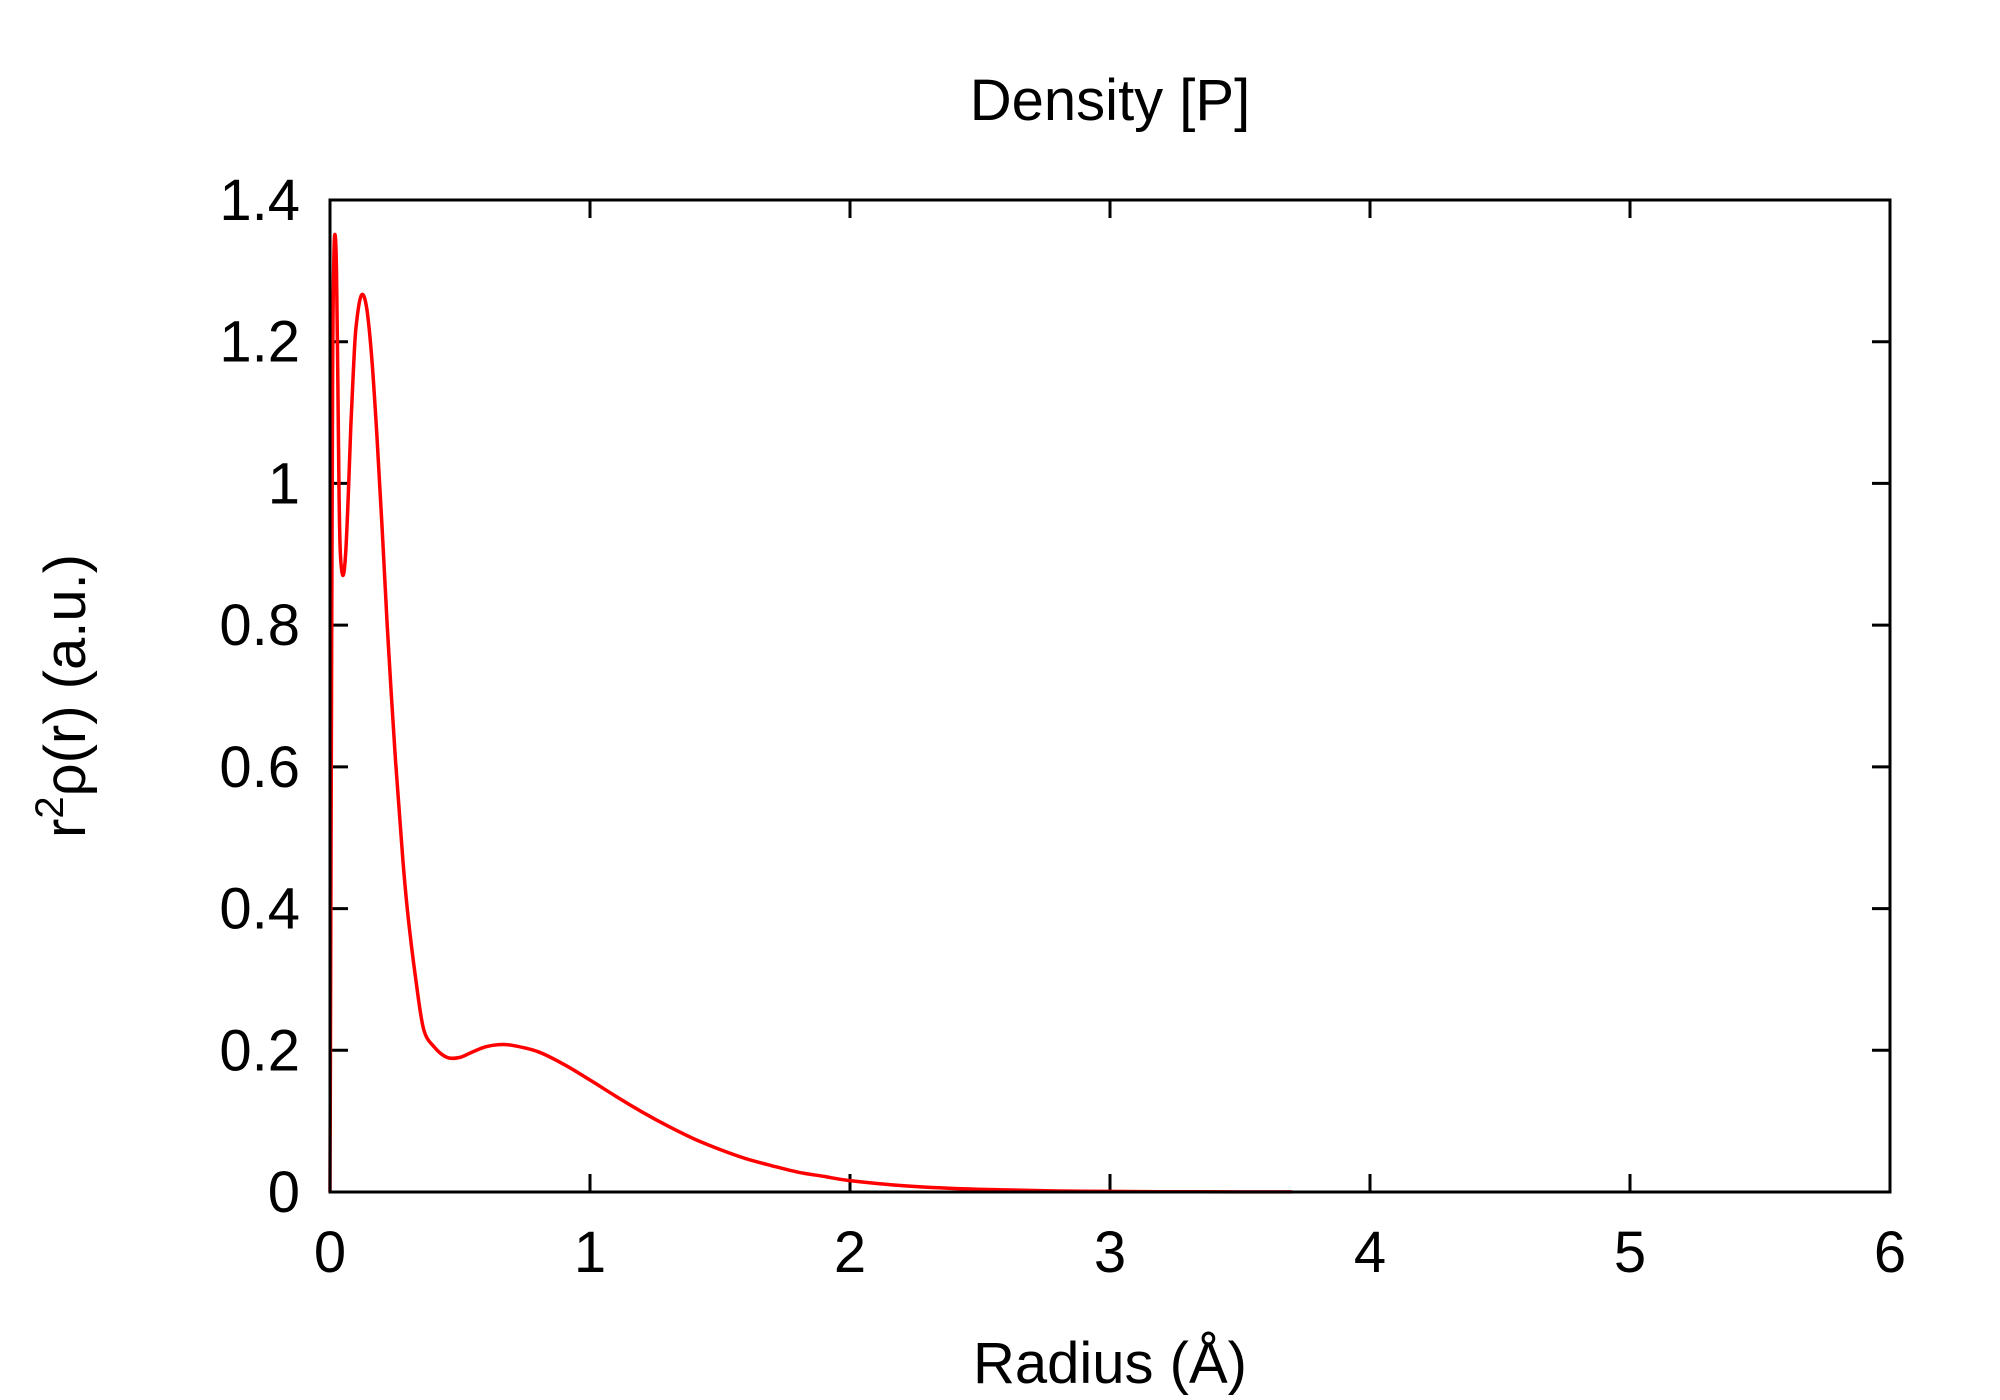 The width and height of the screenshot is (2000, 1400). Describe the element at coordinates (1110, 100) in the screenshot. I see `chart-title: Density [P]` at that location.